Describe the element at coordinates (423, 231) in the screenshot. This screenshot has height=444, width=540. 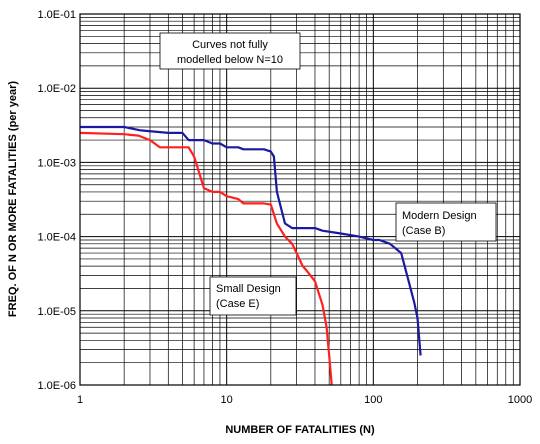
I see `modern-line-2: (Case B)` at that location.